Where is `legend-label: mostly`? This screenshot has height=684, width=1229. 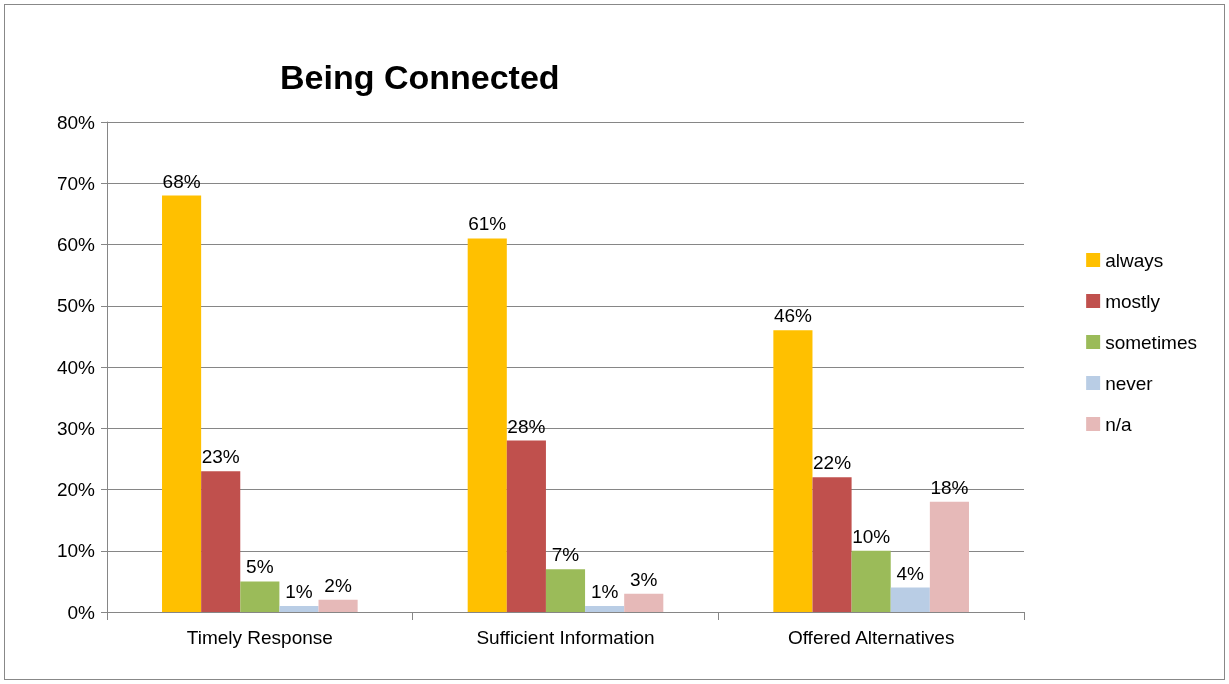 legend-label: mostly is located at coordinates (1133, 301).